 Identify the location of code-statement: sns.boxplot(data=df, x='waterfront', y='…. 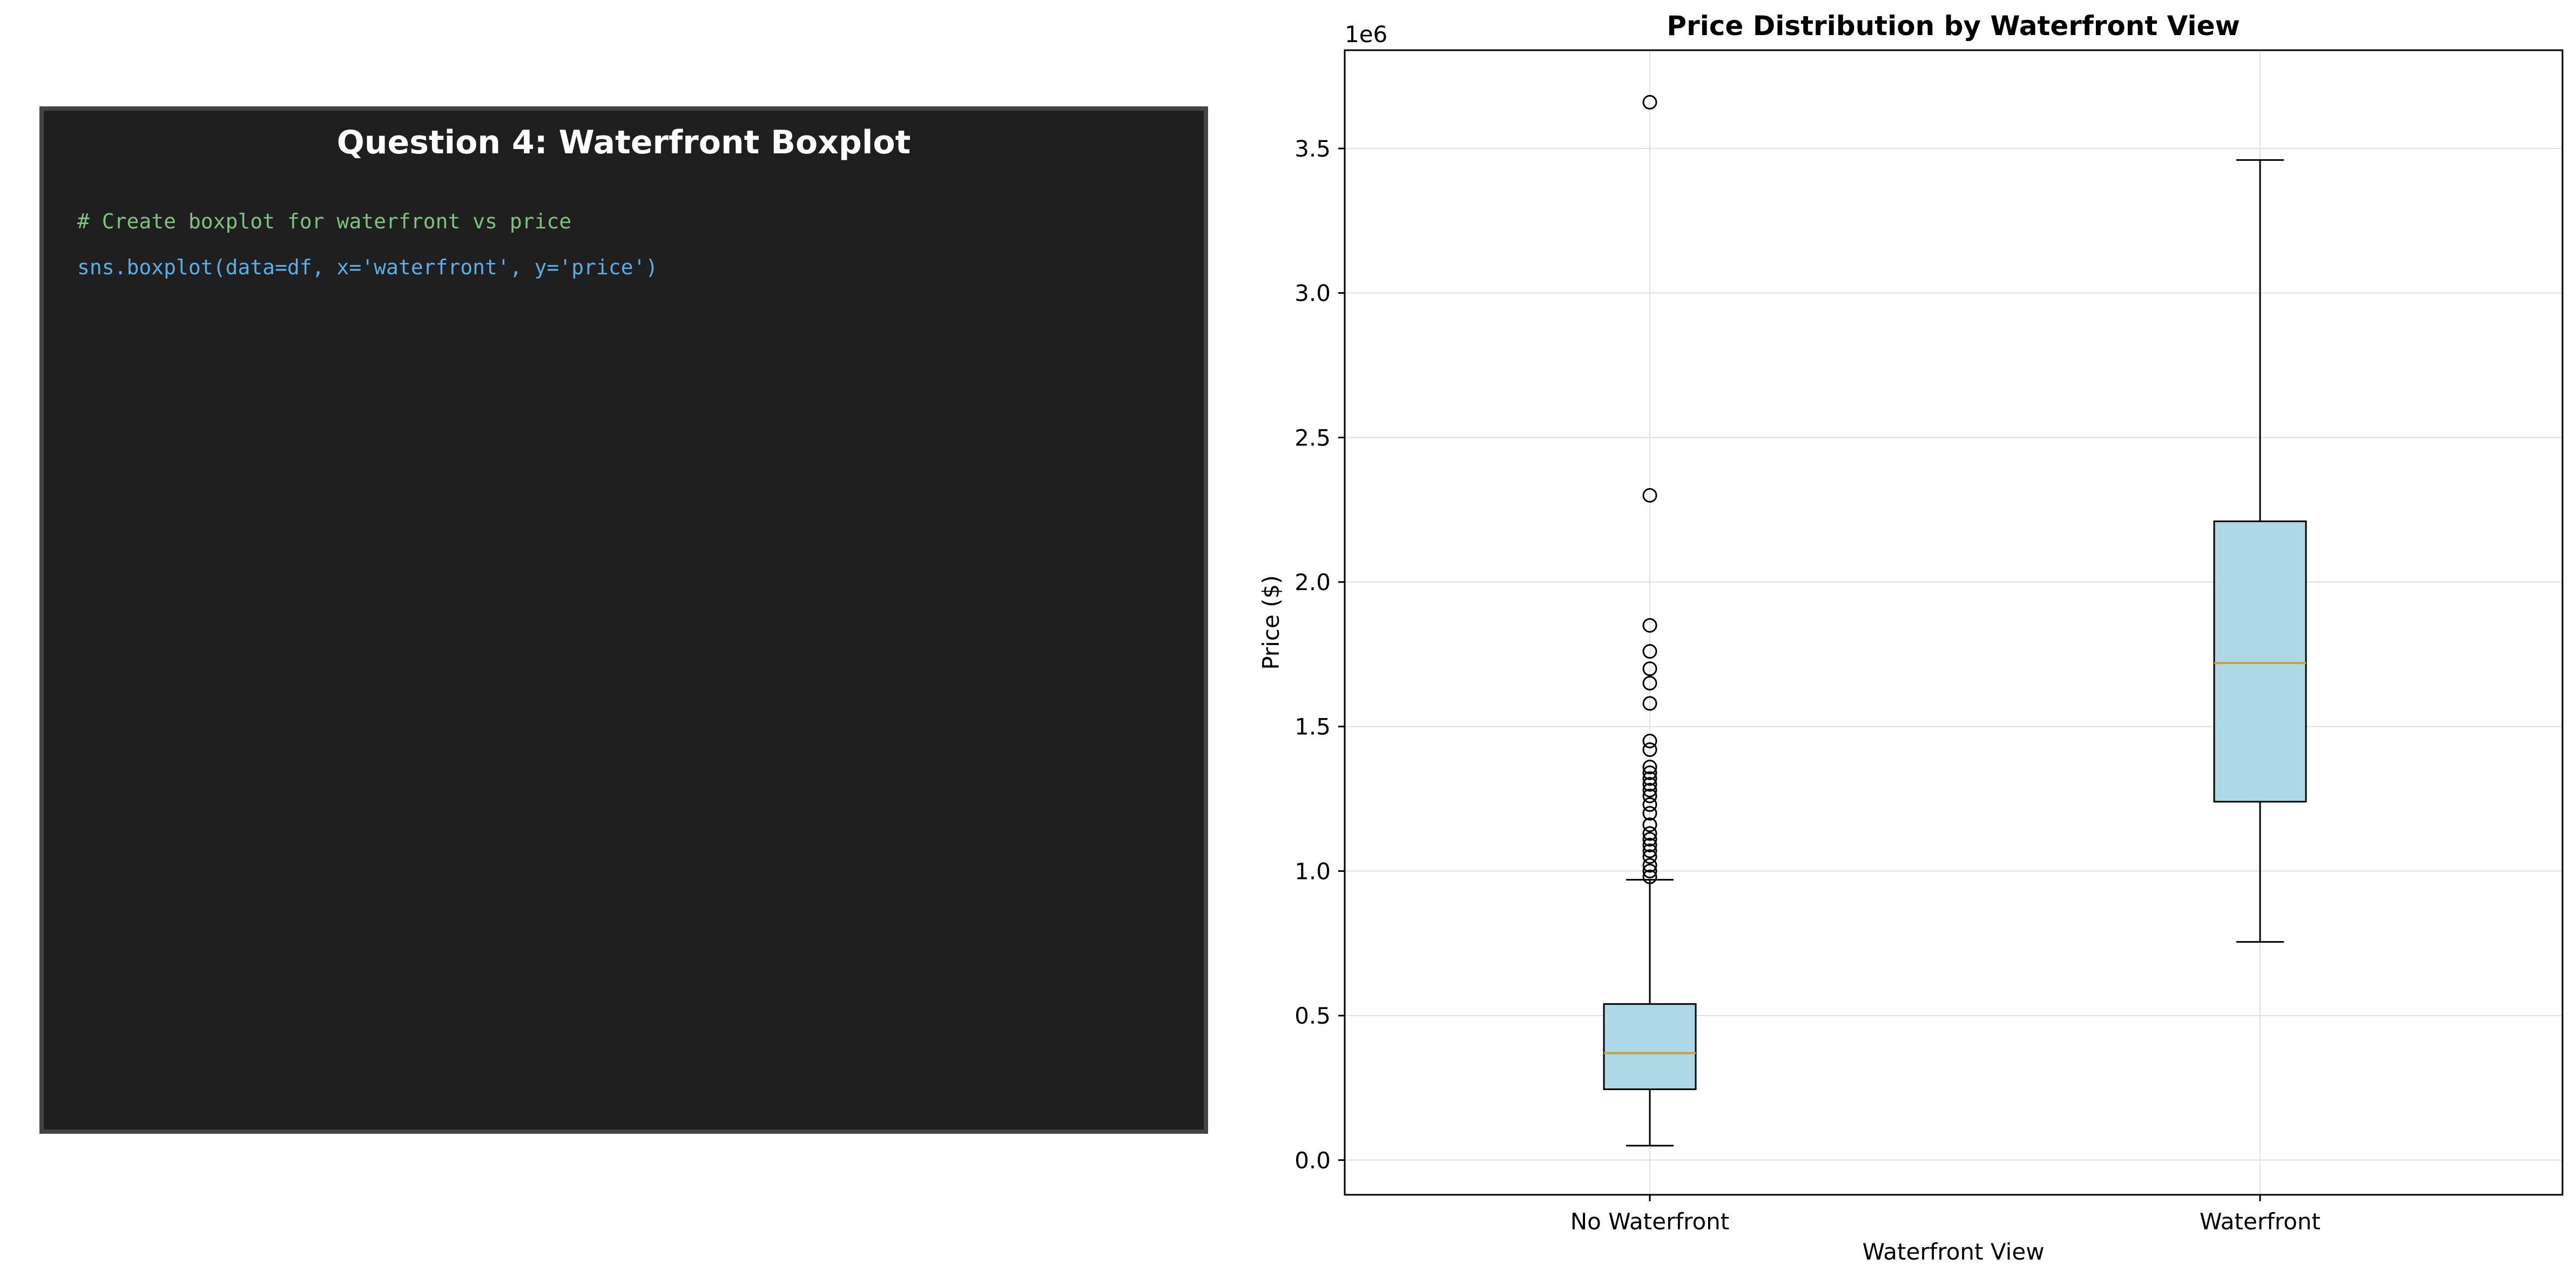
(367, 267).